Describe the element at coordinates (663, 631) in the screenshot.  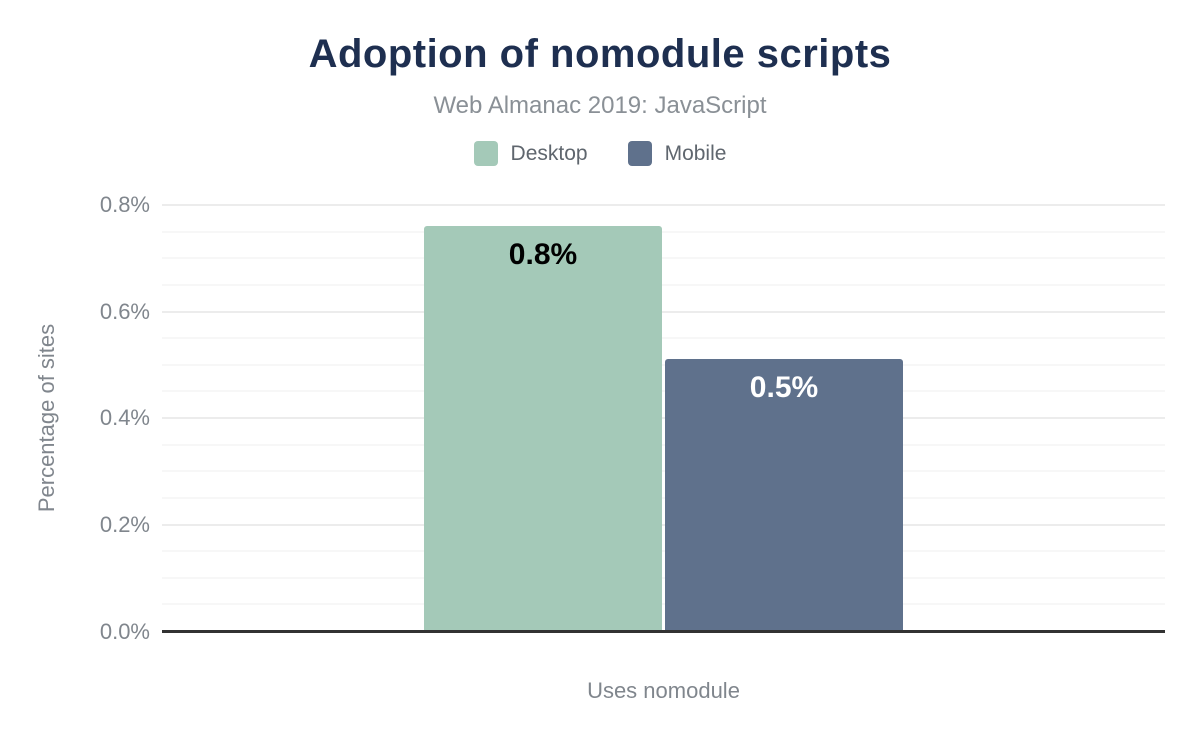
I see `x-axis-line` at that location.